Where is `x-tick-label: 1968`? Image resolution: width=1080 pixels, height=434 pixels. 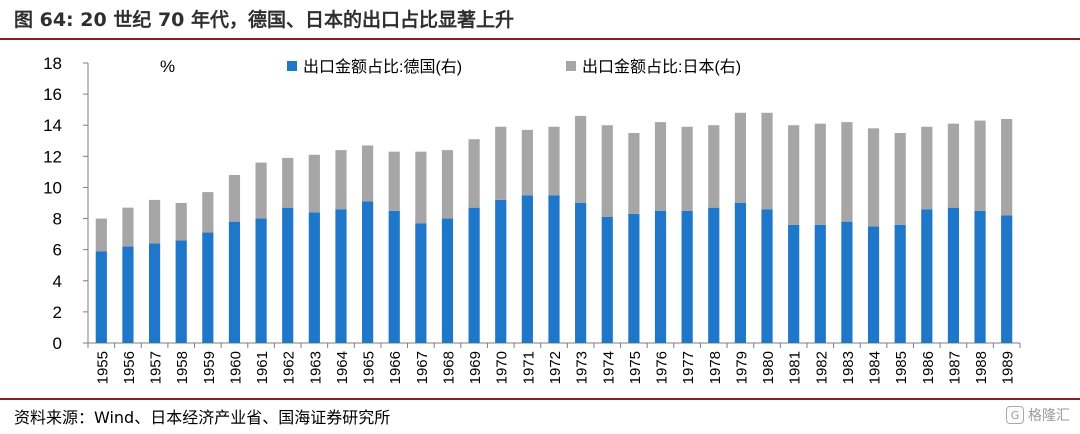
x-tick-label: 1968 is located at coordinates (448, 367).